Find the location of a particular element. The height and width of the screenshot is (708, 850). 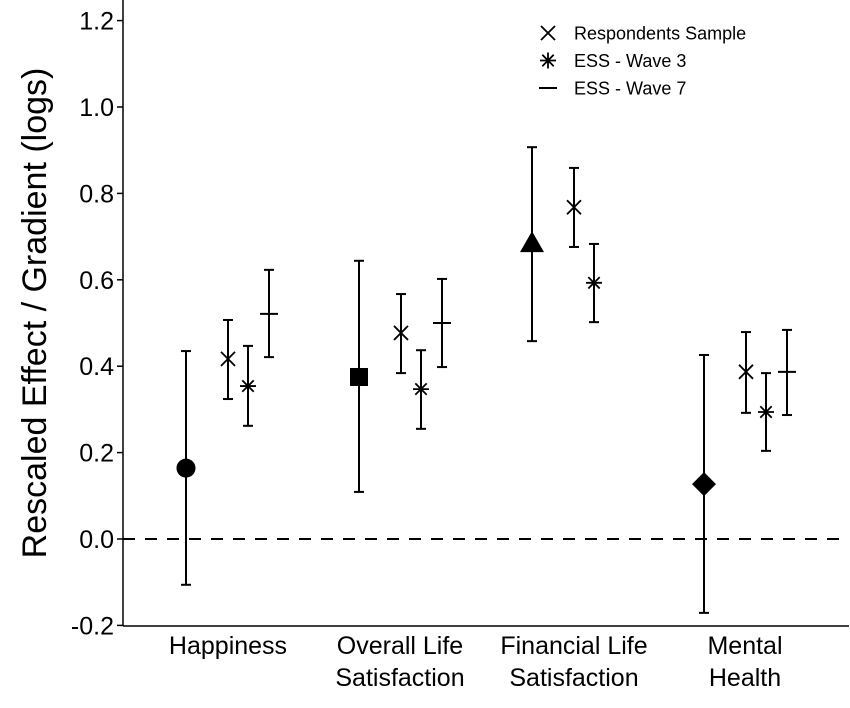

diamond-marker is located at coordinates (704, 484).